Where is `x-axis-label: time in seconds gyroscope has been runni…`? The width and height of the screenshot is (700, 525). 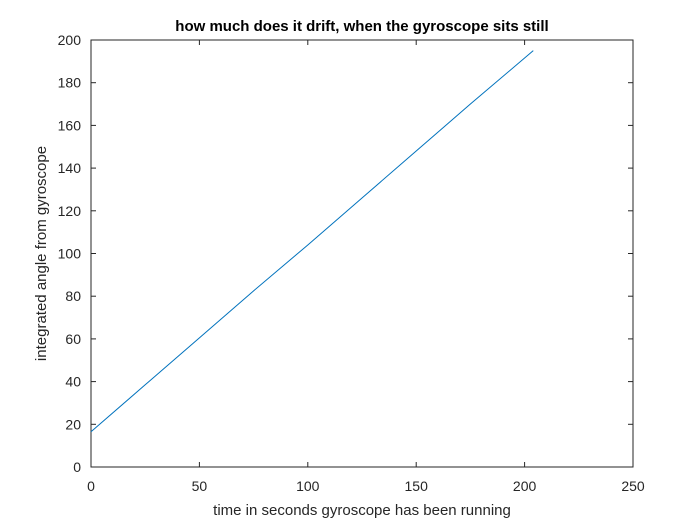
x-axis-label: time in seconds gyroscope has been runni… is located at coordinates (362, 510).